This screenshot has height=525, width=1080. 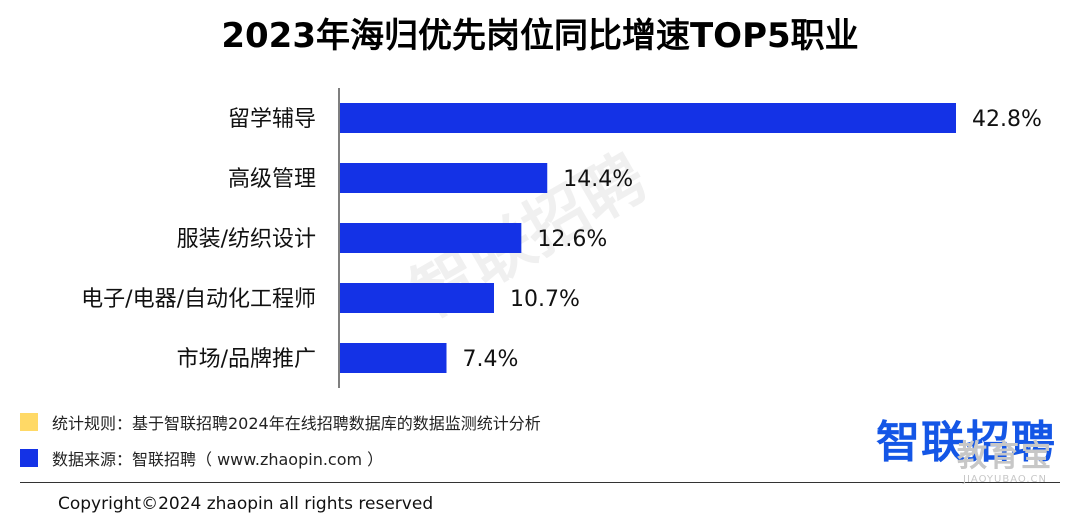 What do you see at coordinates (218, 459) in the screenshot?
I see `source-note-text: 数据来源：智联招聘（ www.zhaopin.com ）` at bounding box center [218, 459].